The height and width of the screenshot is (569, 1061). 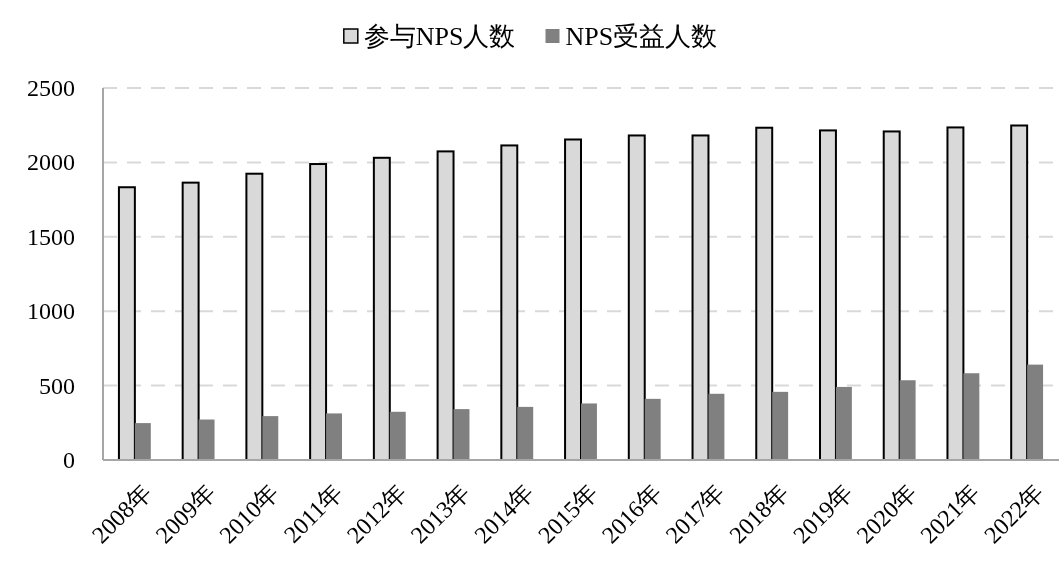 What do you see at coordinates (57, 385) in the screenshot?
I see `y-tick-label: 500` at bounding box center [57, 385].